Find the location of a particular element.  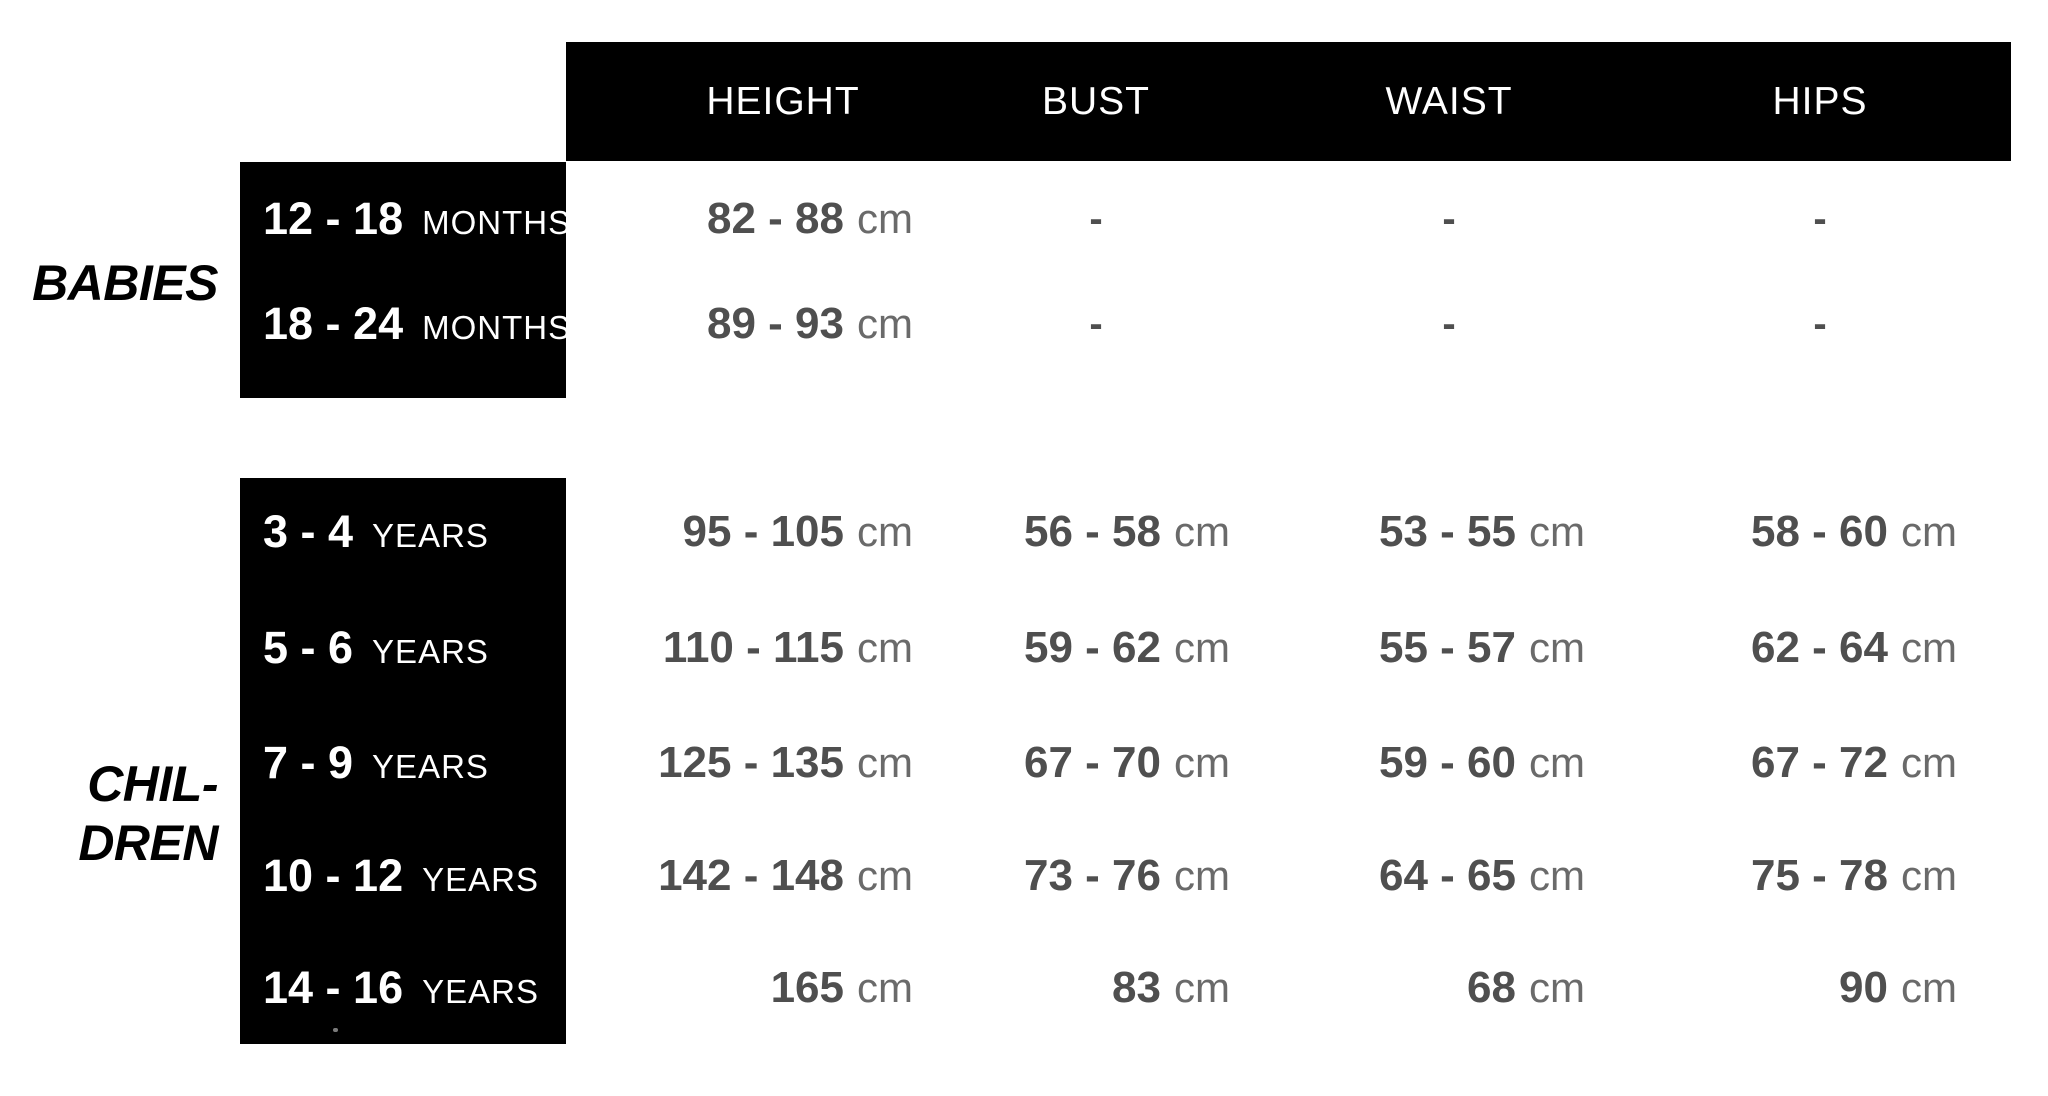

value-number: 62 - 64 is located at coordinates (1819, 647).